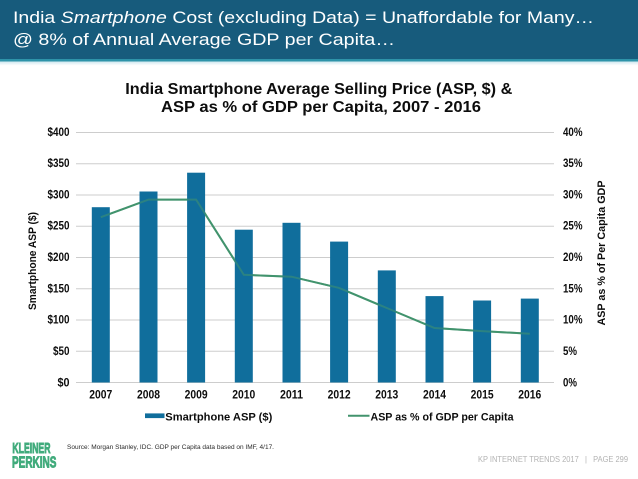  What do you see at coordinates (339, 394) in the screenshot?
I see `svg-text: 2012` at bounding box center [339, 394].